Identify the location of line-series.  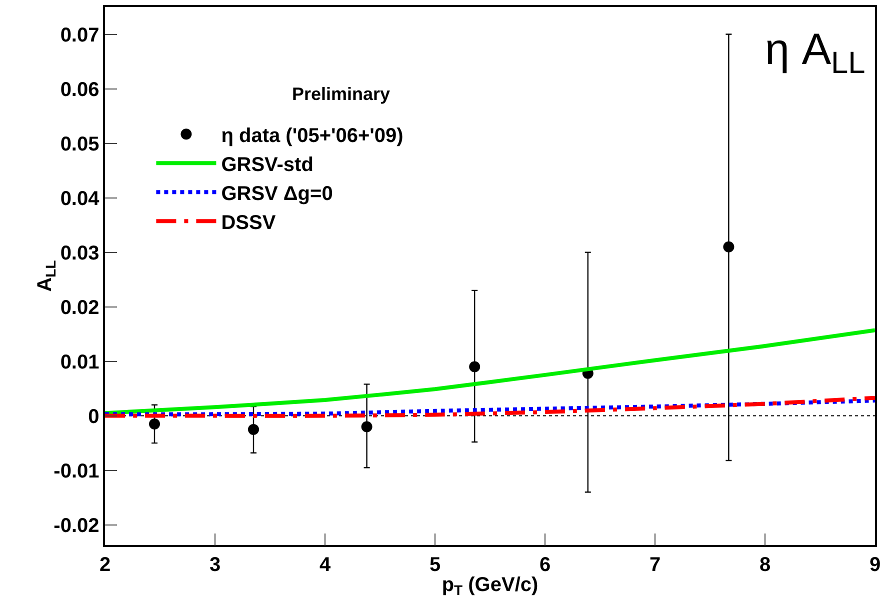
(490, 372).